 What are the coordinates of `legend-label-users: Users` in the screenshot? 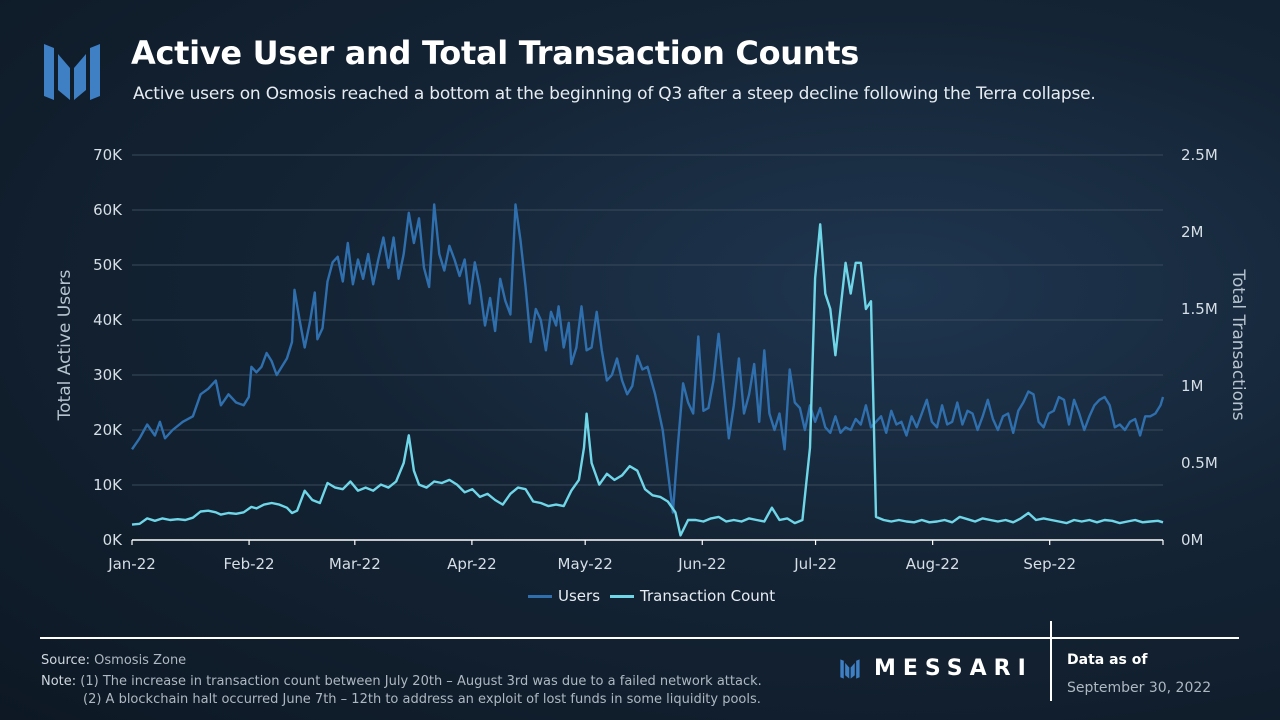 It's located at (579, 596).